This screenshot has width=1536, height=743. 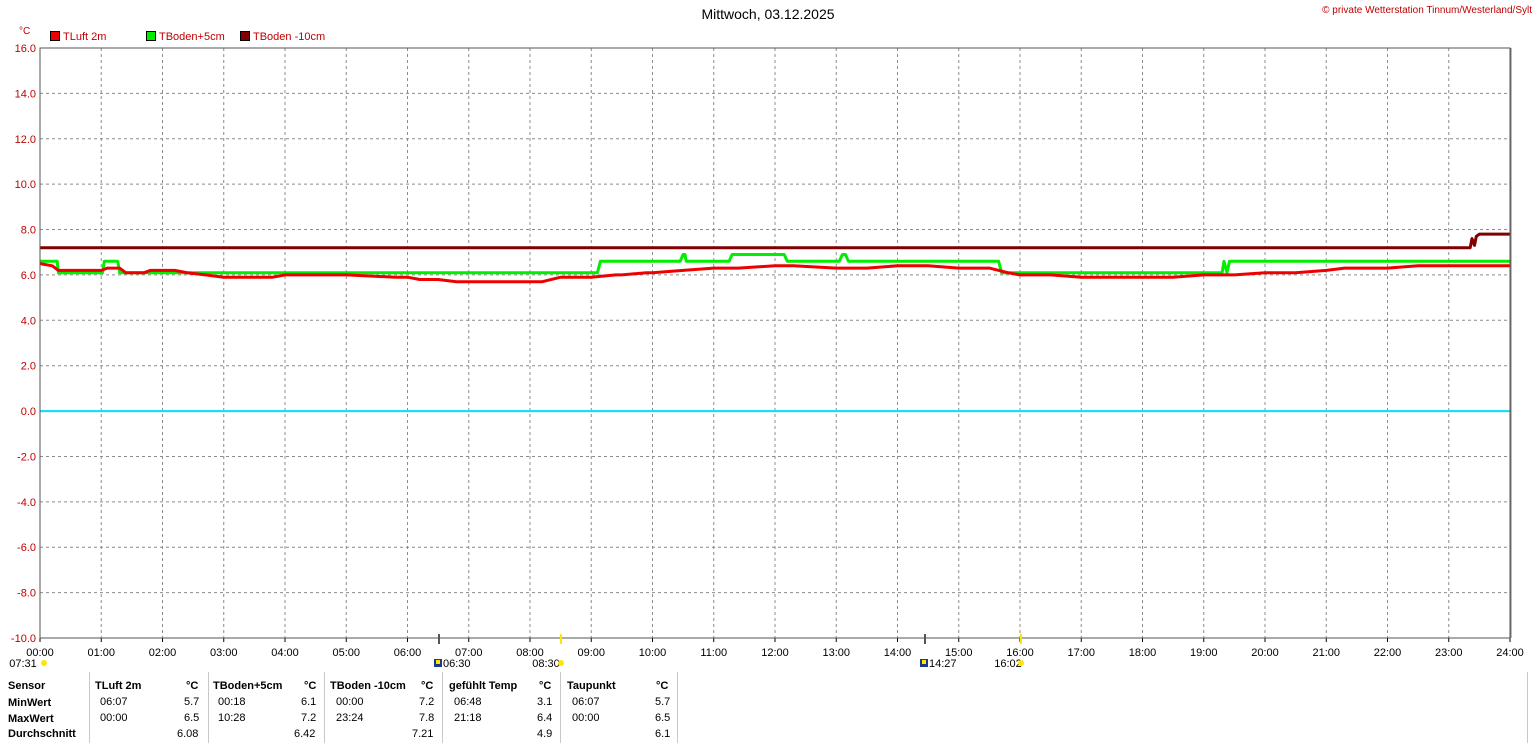 I want to click on legend-item-tluft: TLuft 2m, so click(x=78, y=37).